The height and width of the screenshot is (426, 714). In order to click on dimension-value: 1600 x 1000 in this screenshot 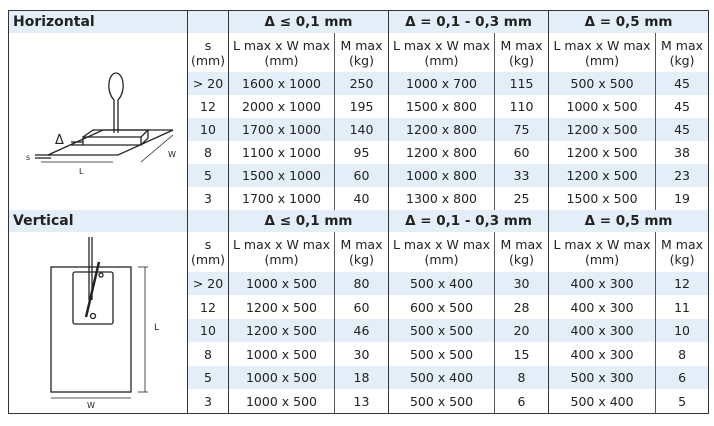, I will do `click(281, 83)`.